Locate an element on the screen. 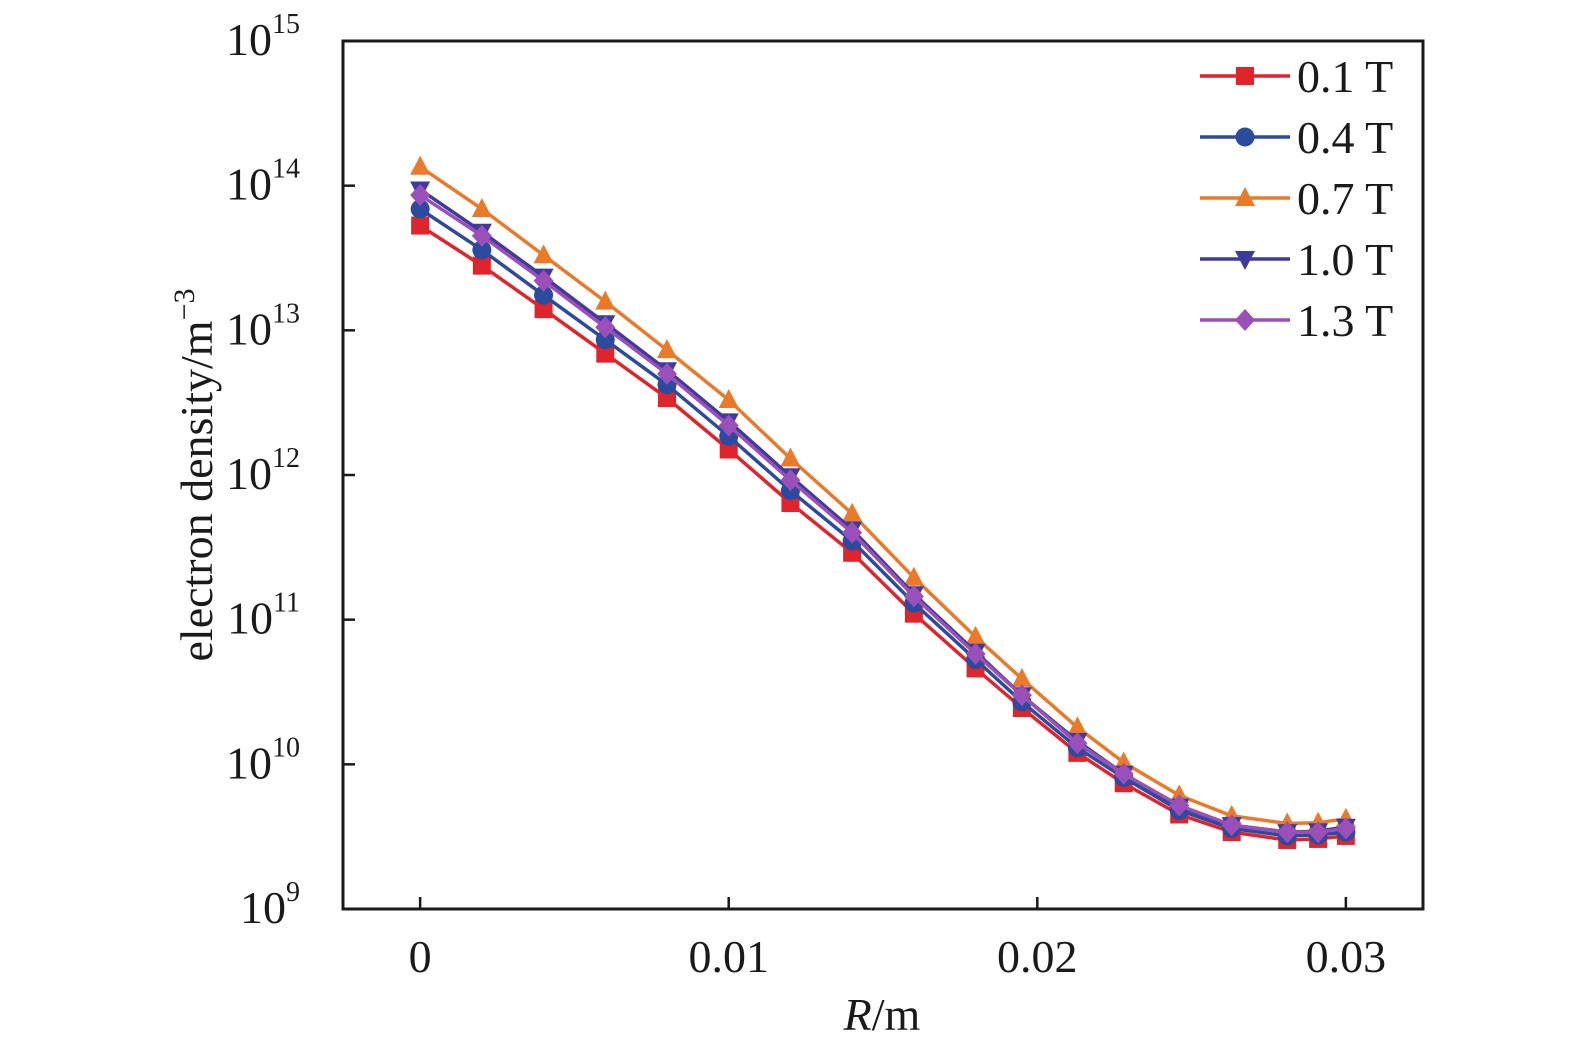 The height and width of the screenshot is (1052, 1575). y-tick-label-6: 1015 is located at coordinates (263, 37).